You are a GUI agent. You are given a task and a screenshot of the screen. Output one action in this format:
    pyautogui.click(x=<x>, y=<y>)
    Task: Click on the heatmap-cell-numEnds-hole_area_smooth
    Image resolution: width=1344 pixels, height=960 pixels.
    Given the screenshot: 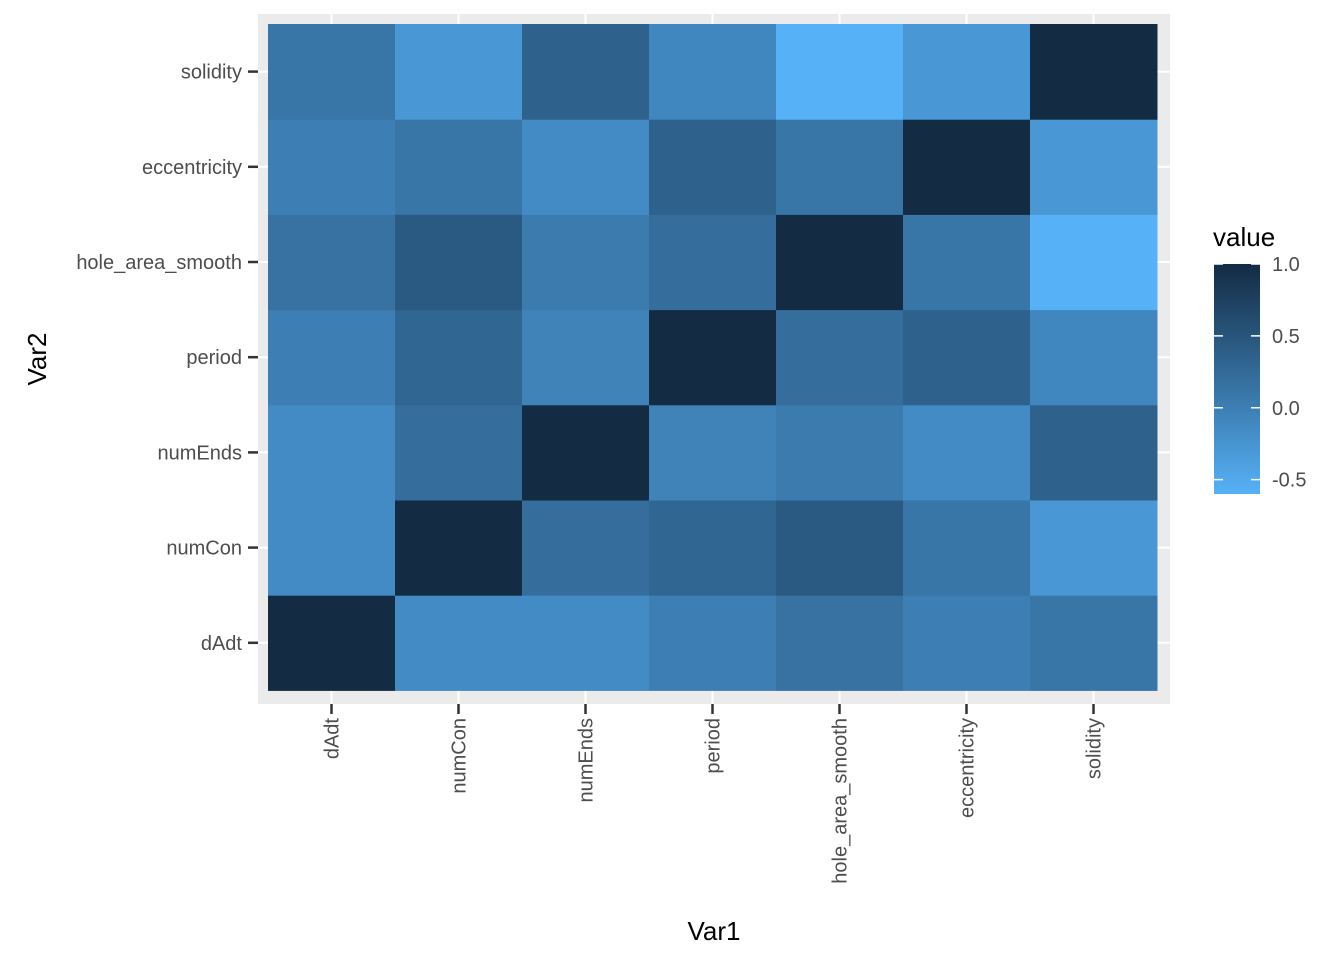 What is the action you would take?
    pyautogui.click(x=586, y=262)
    